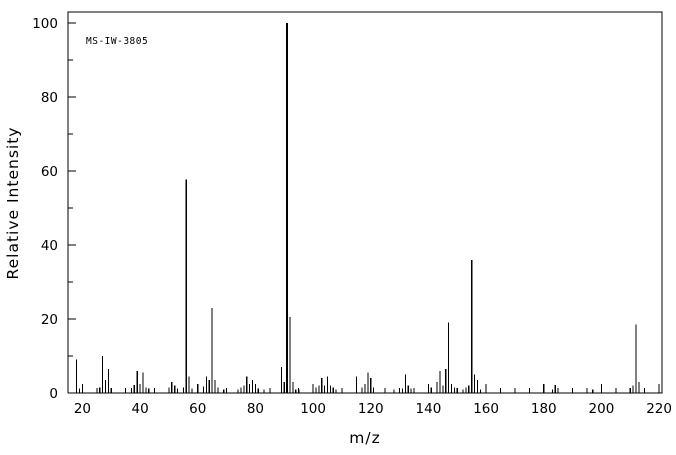  What do you see at coordinates (255, 409) in the screenshot?
I see `x-tick-label: 80` at bounding box center [255, 409].